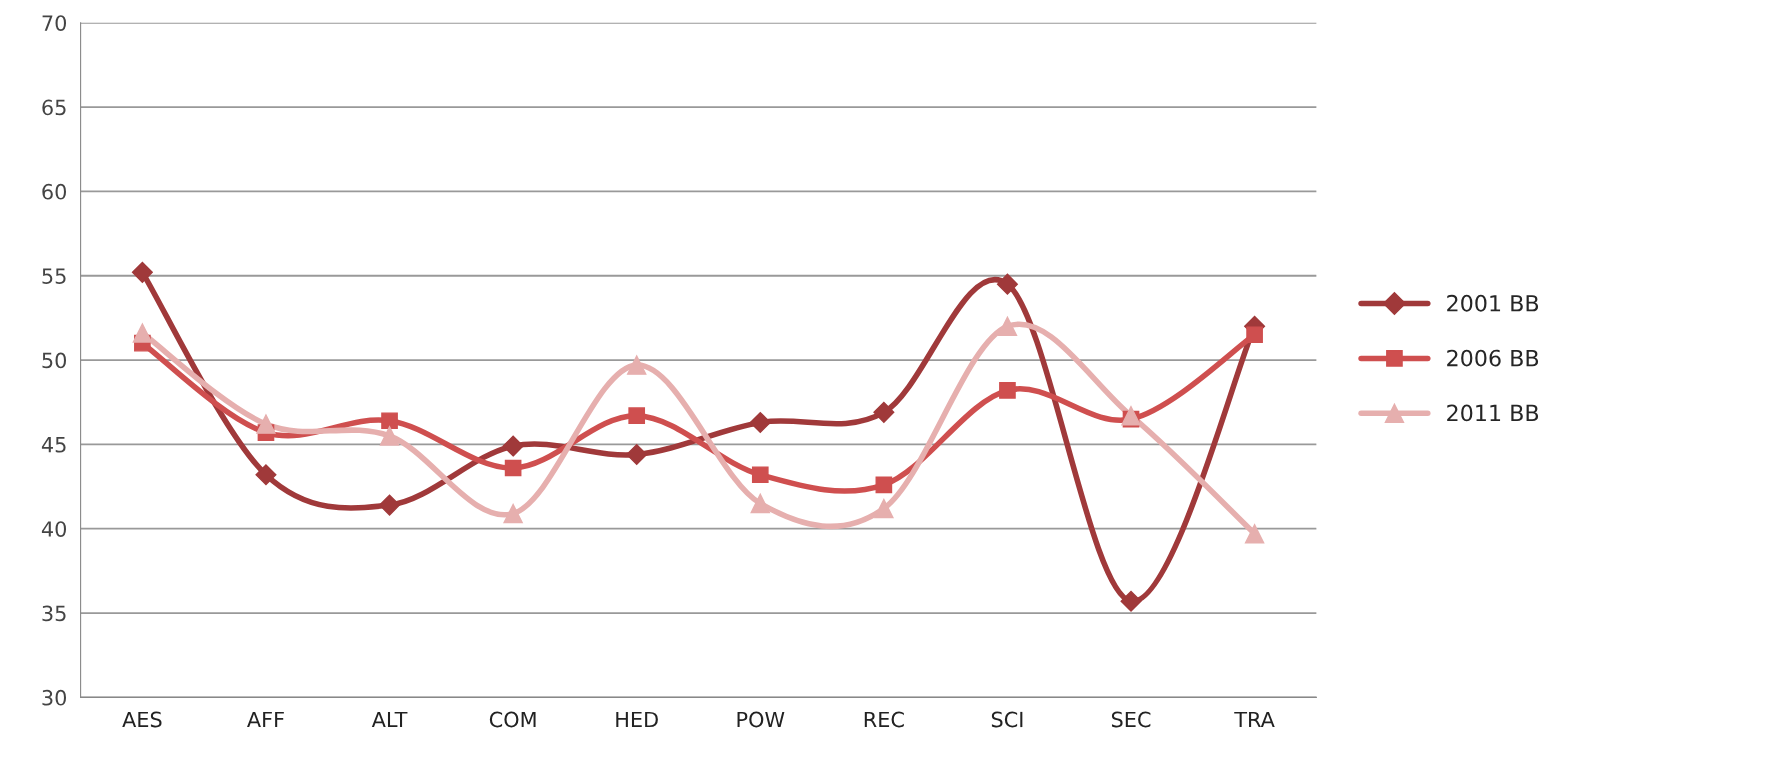 This screenshot has height=758, width=1791. I want to click on x-tick-label: POW, so click(761, 719).